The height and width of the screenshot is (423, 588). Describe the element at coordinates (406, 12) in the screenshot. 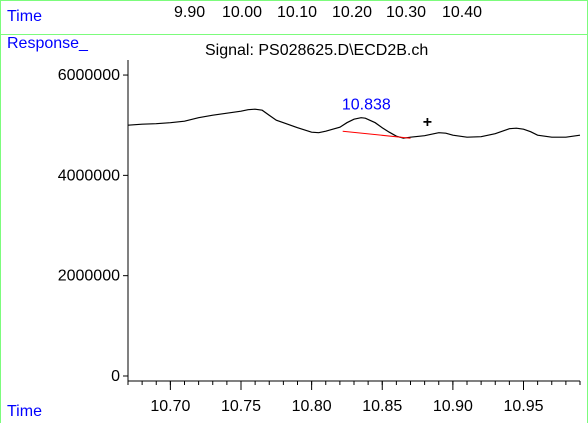

I see `header-tick-label: 10.30` at that location.